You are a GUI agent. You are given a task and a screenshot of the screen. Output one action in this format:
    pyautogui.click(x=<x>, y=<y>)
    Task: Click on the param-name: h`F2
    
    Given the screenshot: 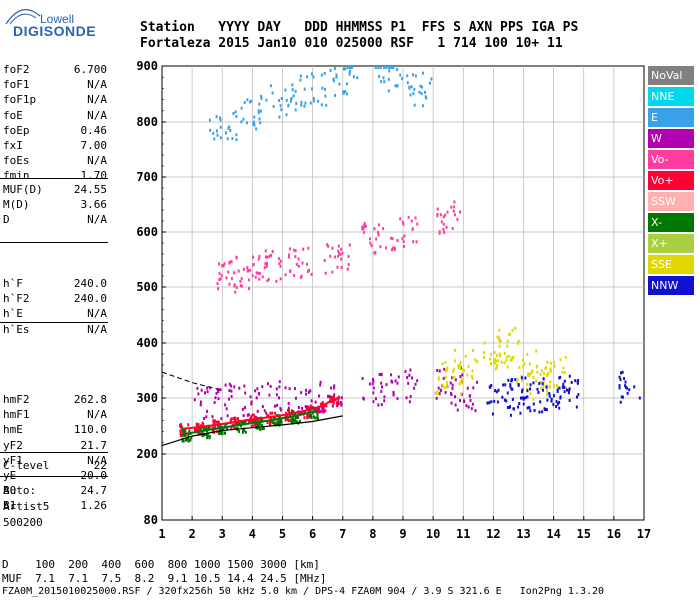 What is the action you would take?
    pyautogui.click(x=16, y=299)
    